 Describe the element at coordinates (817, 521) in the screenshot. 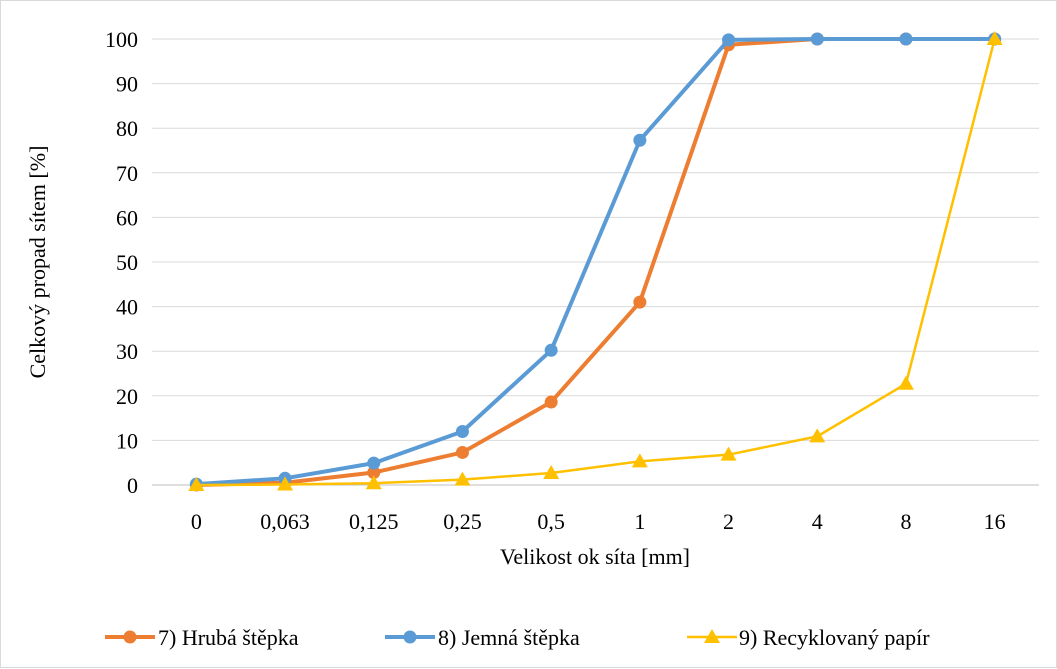

I see `x-tick-label: 4` at that location.